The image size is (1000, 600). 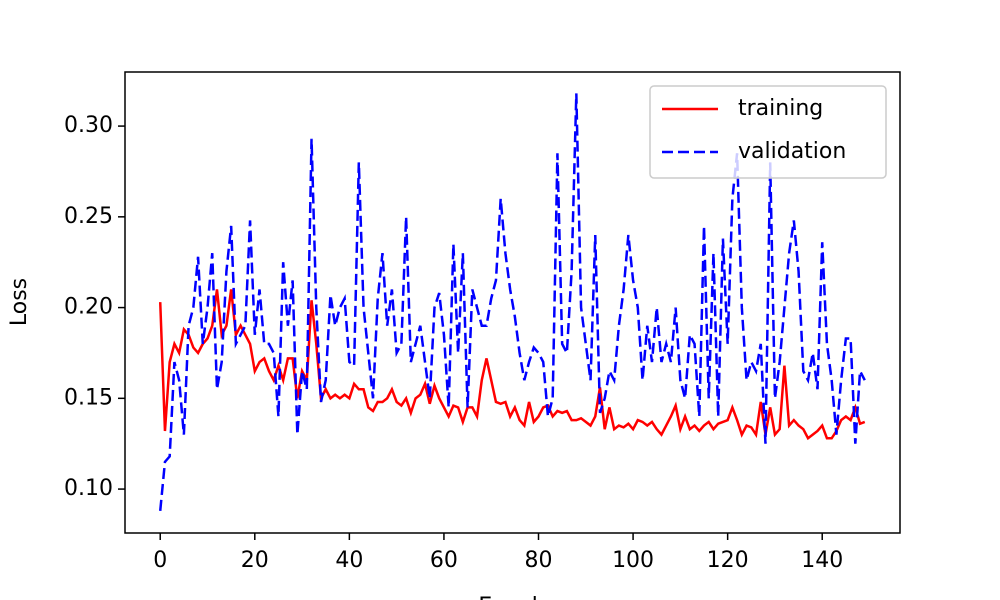 What do you see at coordinates (88, 307) in the screenshot?
I see `y-tick-label: 0.20` at bounding box center [88, 307].